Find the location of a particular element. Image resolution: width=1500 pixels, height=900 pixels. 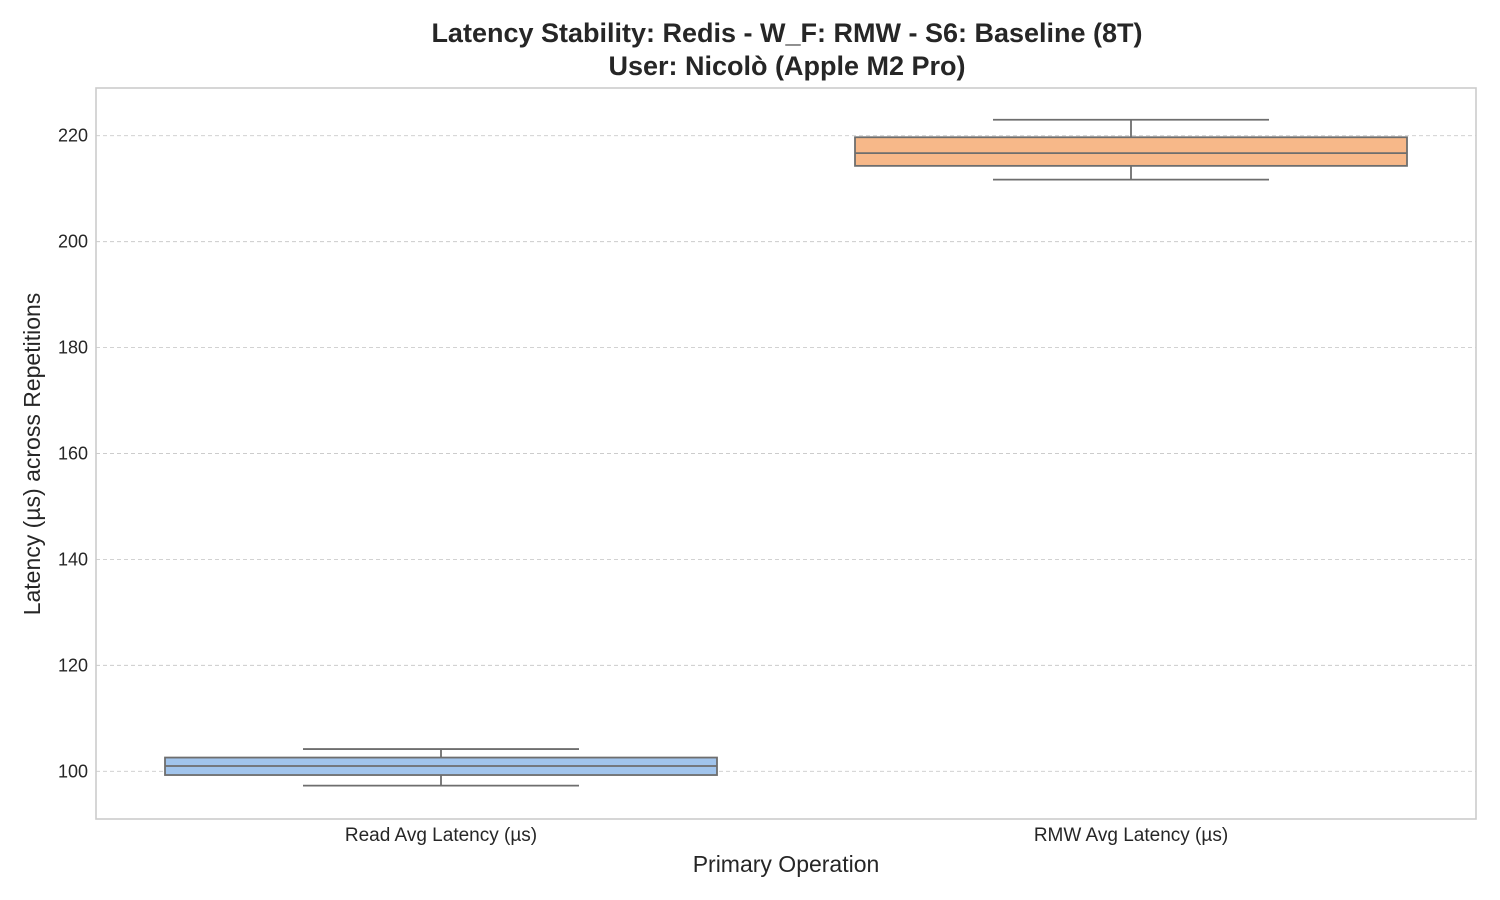

y-axis-label: Latency (µs) across Repetitions is located at coordinates (32, 454).